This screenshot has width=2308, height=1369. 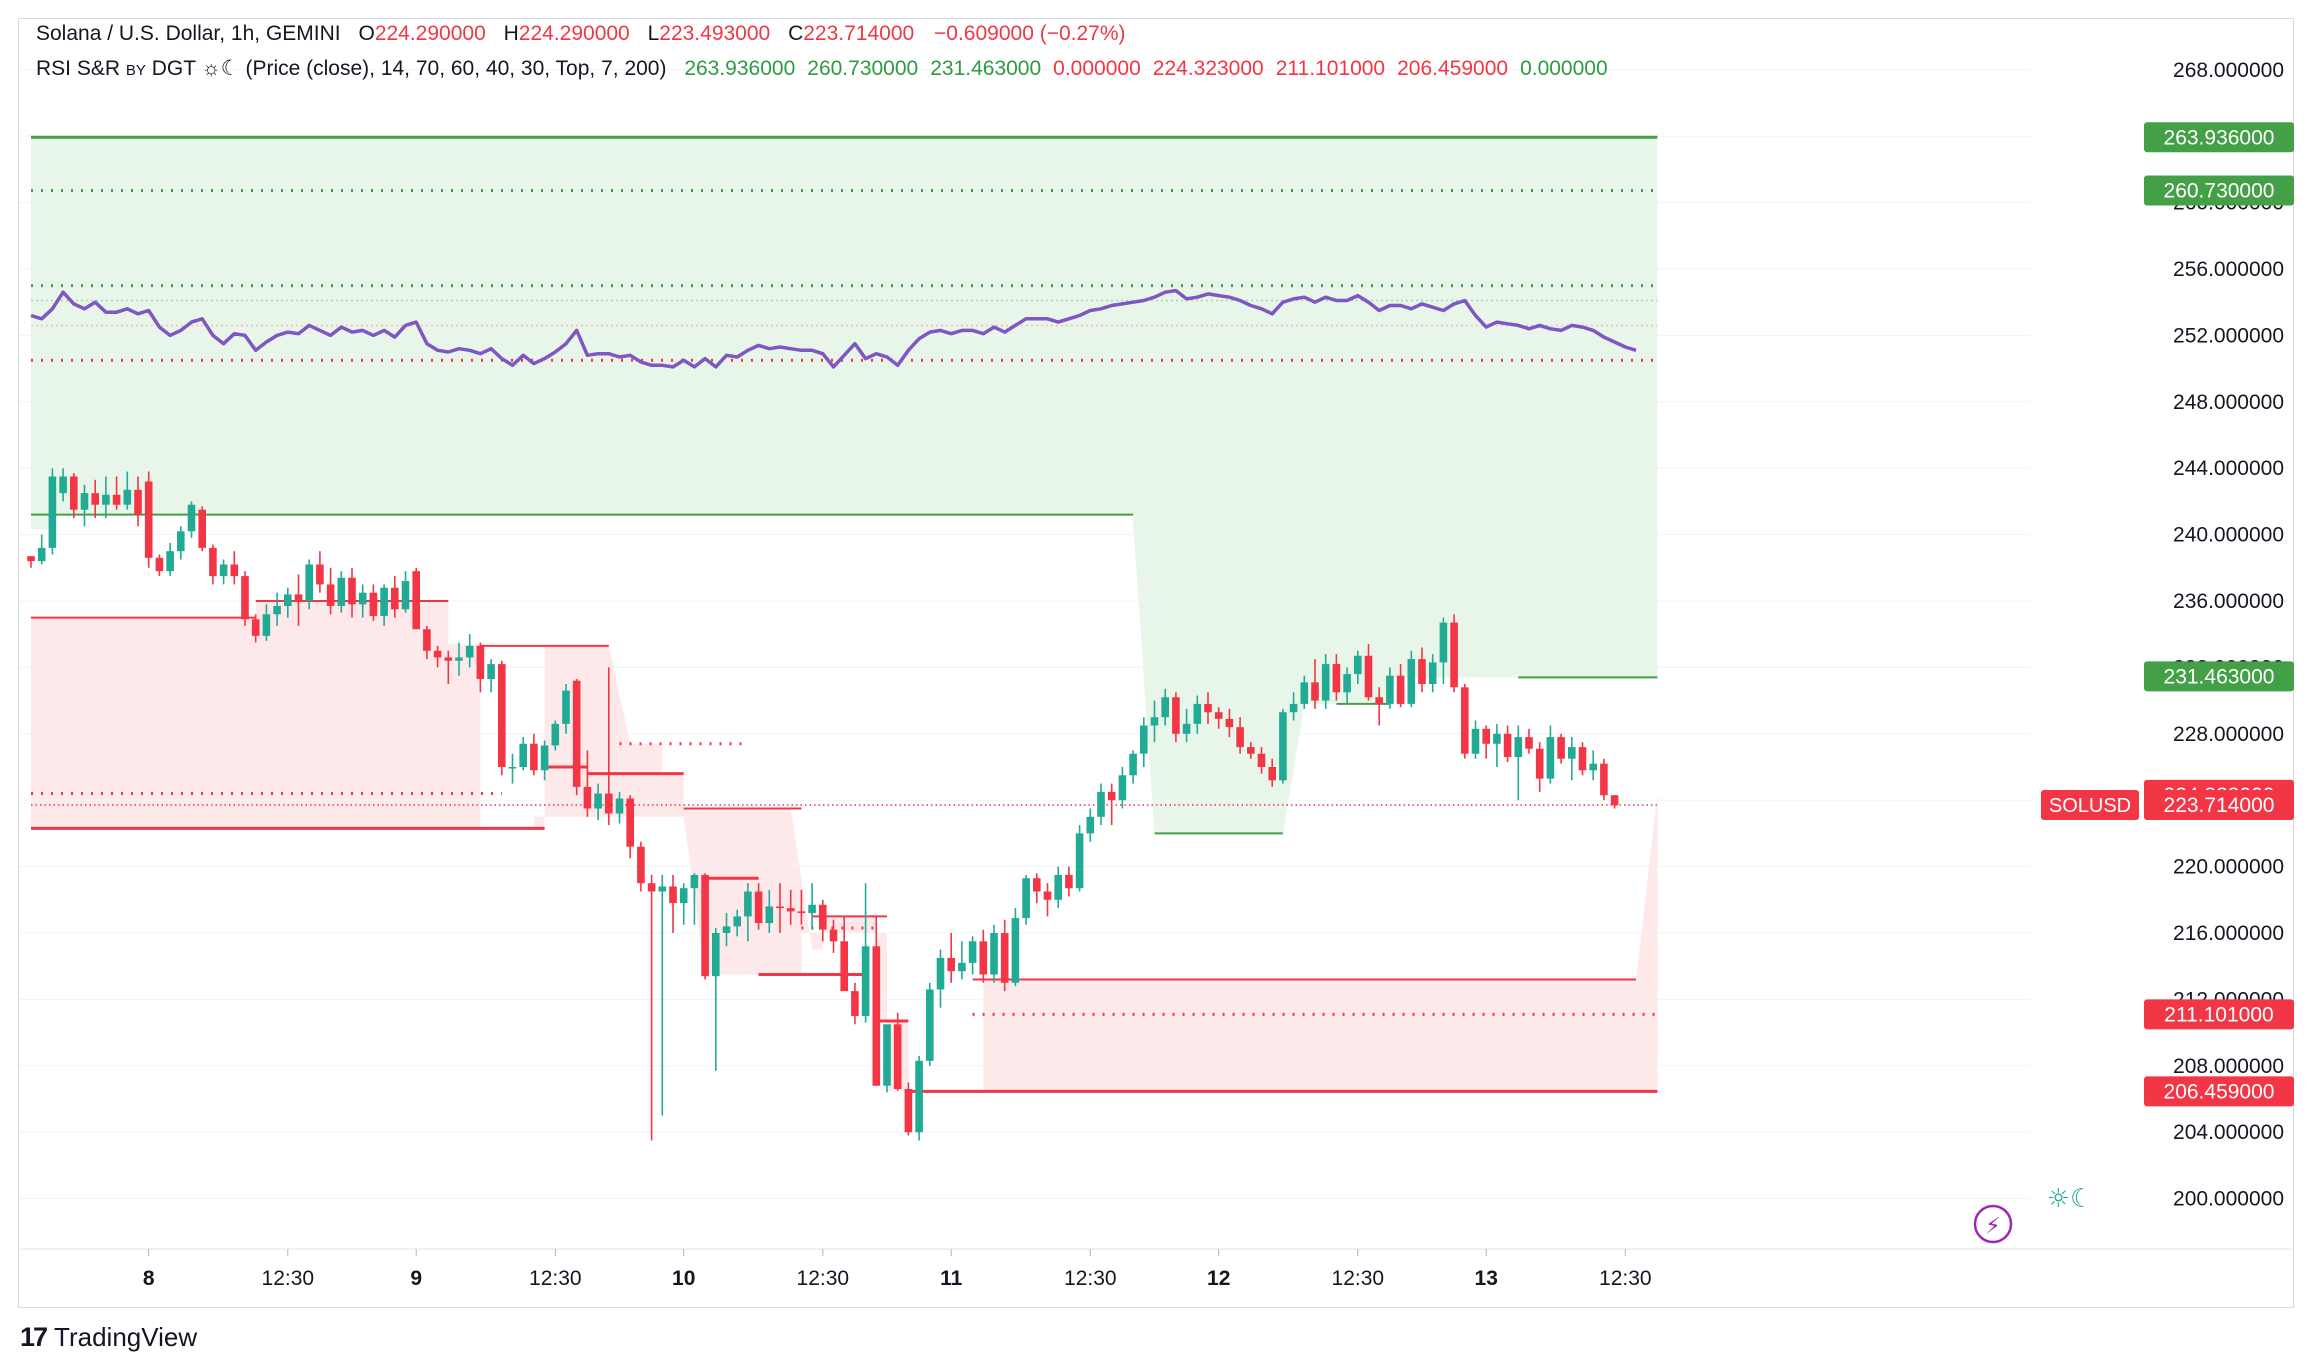 I want to click on x-tick-label-2: 9, so click(x=416, y=1278).